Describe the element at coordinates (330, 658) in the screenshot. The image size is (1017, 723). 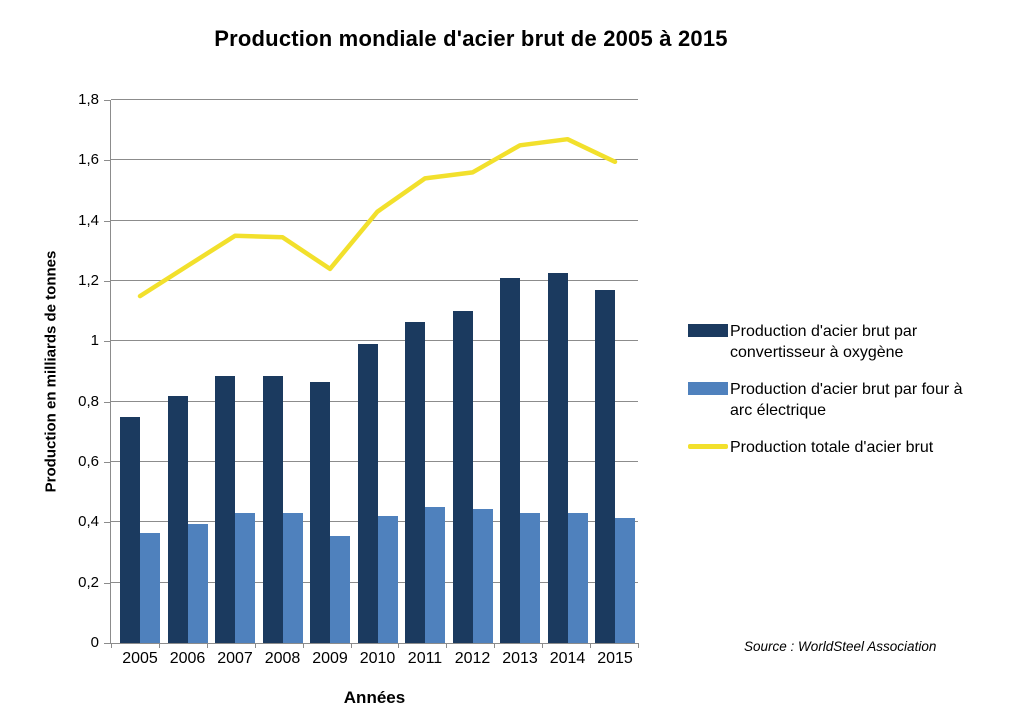
I see `x-cat-label-2009: 2009` at that location.